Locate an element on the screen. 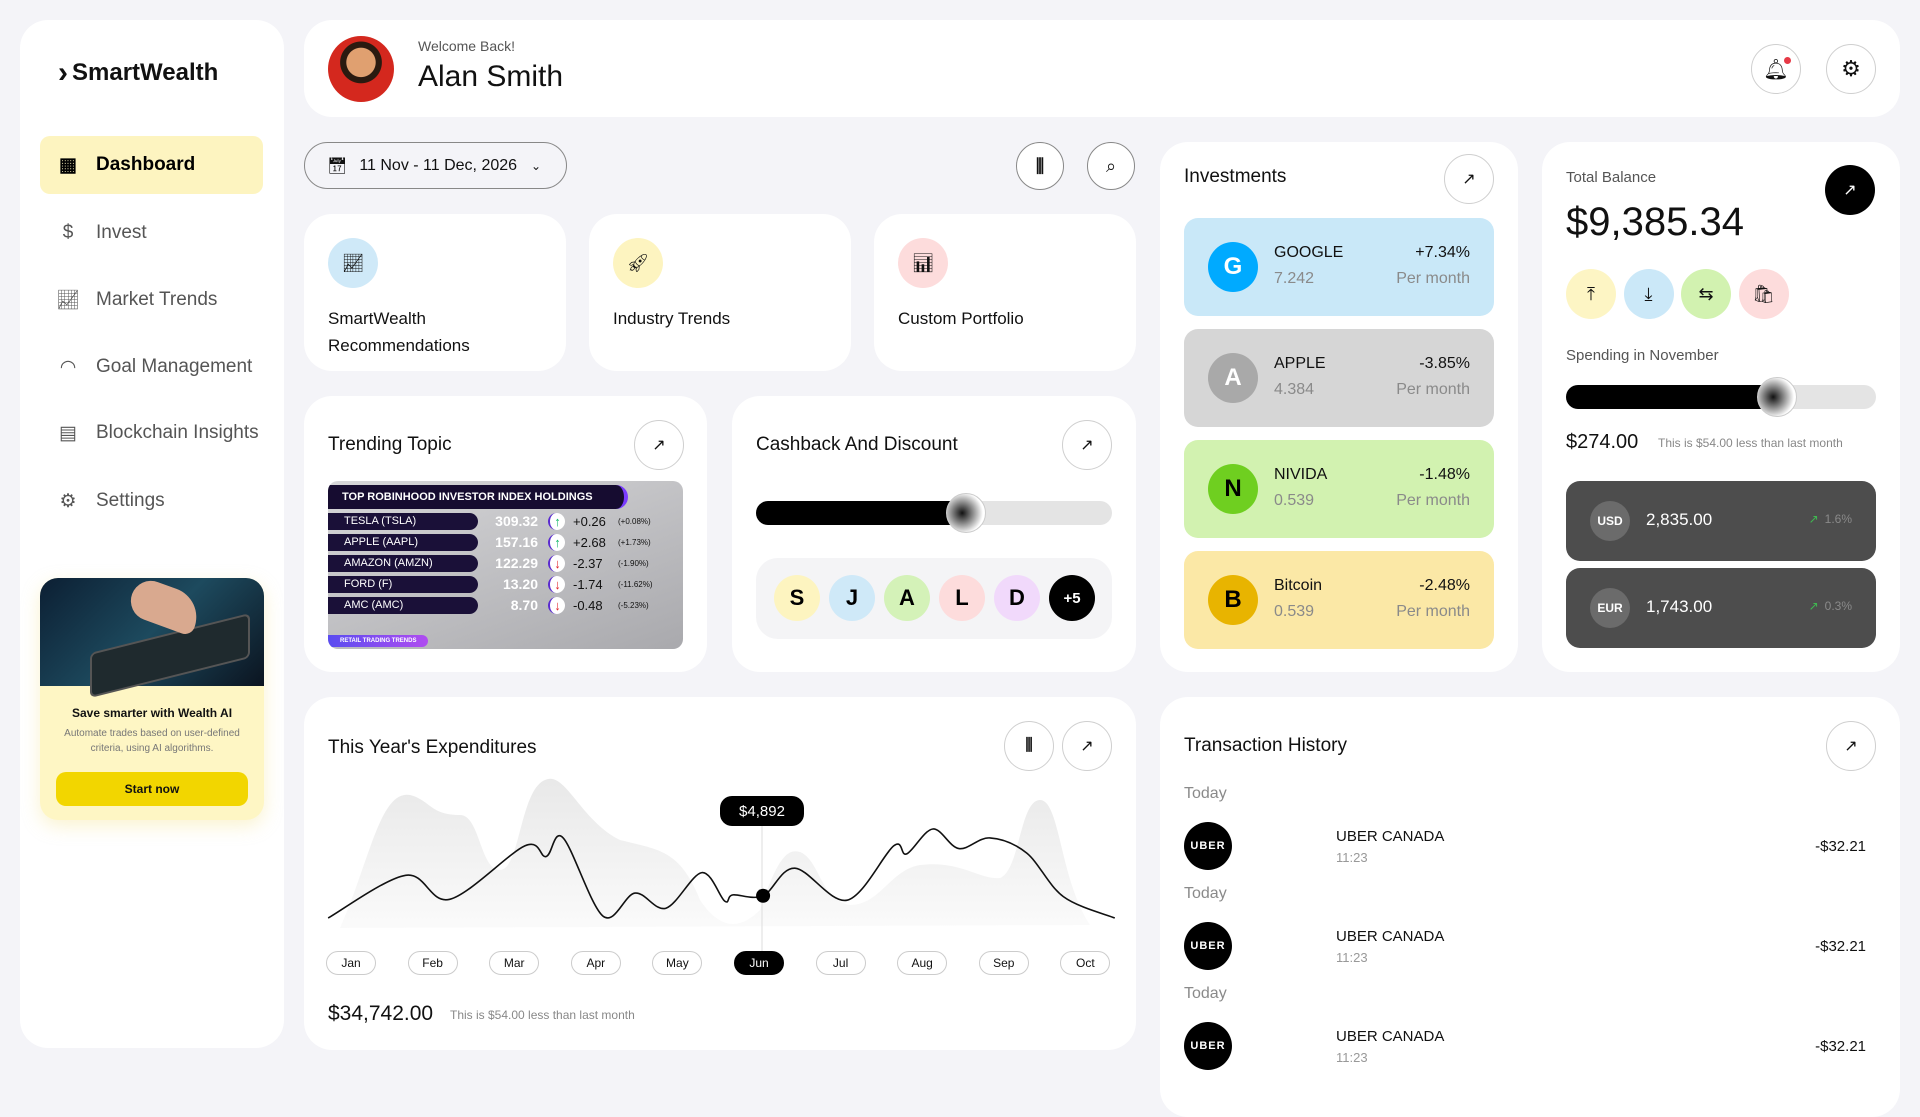 The height and width of the screenshot is (1117, 1920). upload-button: ⤒ is located at coordinates (1591, 294).